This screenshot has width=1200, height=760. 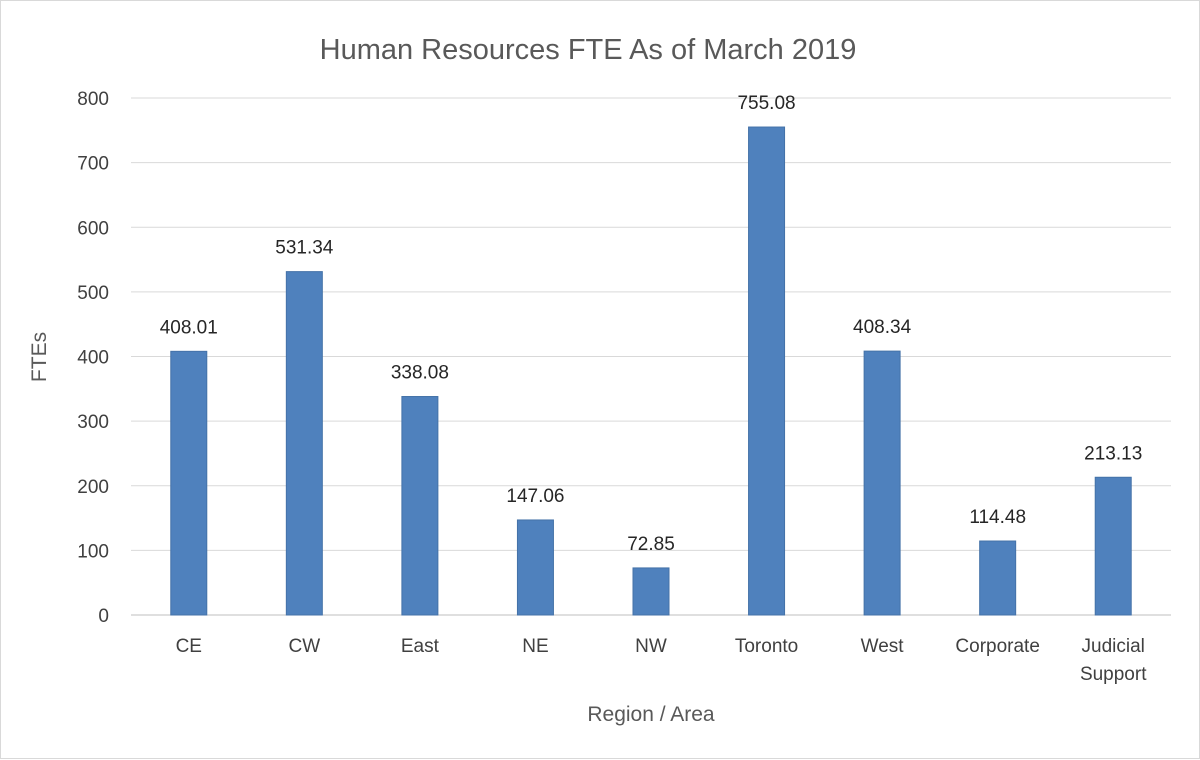 I want to click on x-tick-label: CW, so click(x=305, y=646).